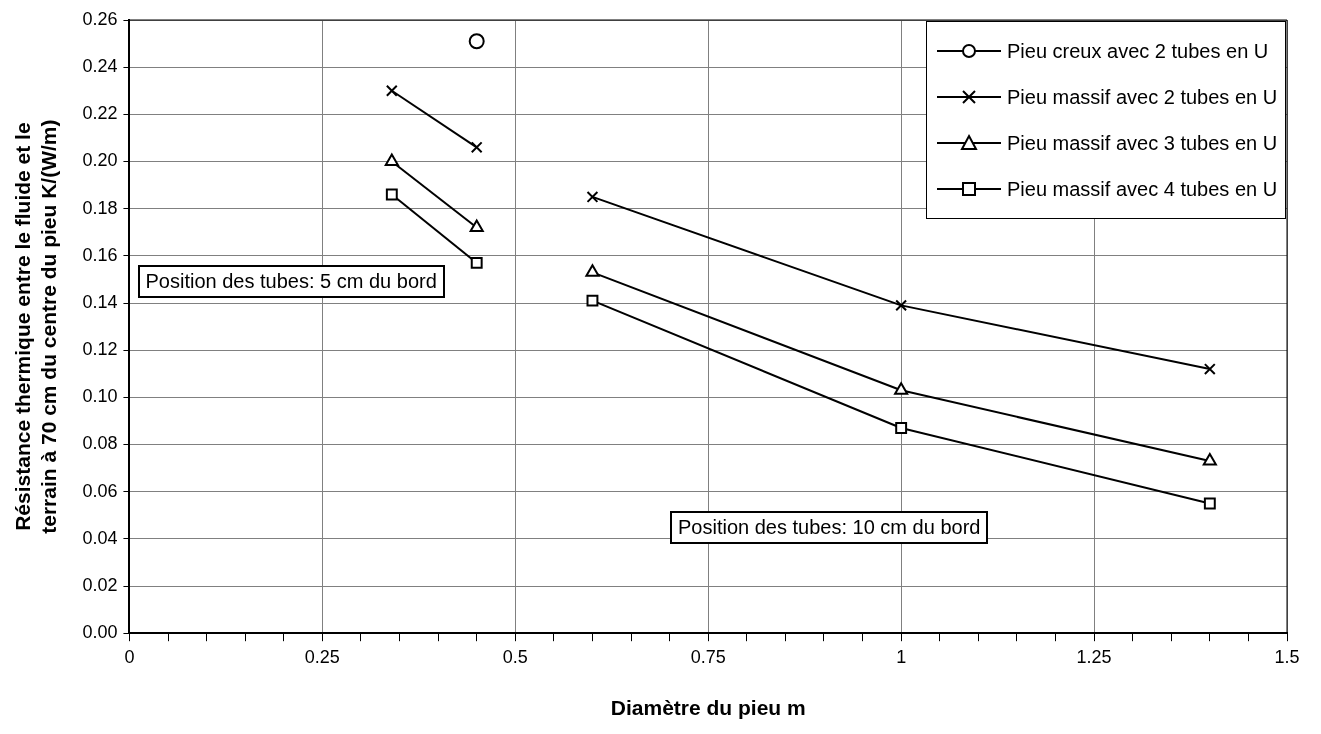 Image resolution: width=1321 pixels, height=734 pixels. What do you see at coordinates (1142, 189) in the screenshot?
I see `legend-label: Pieu massif avec 4 tubes en U` at bounding box center [1142, 189].